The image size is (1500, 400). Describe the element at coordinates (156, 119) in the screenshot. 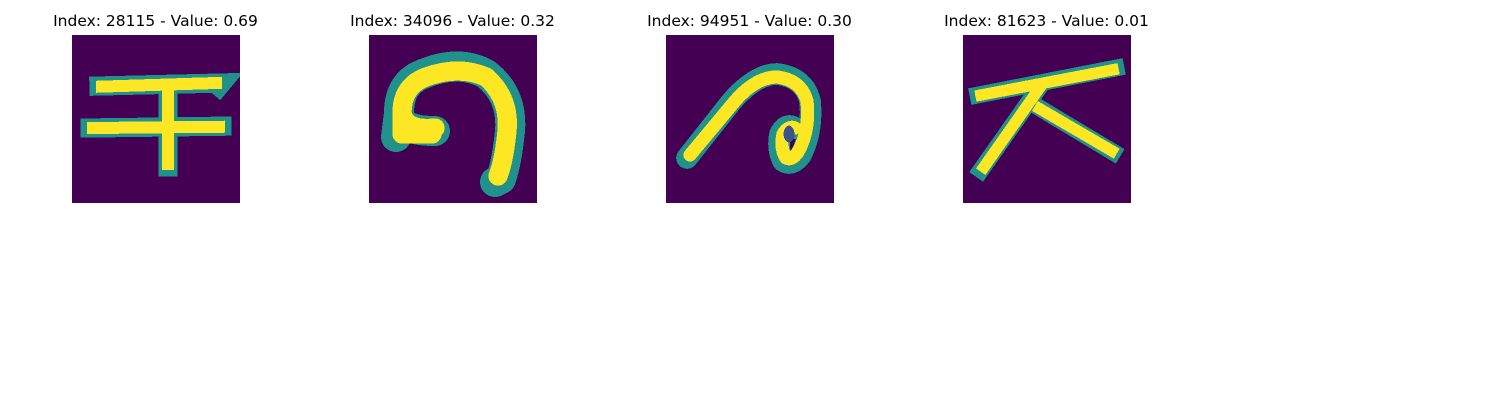

I see `kuzushiji-te-image` at that location.